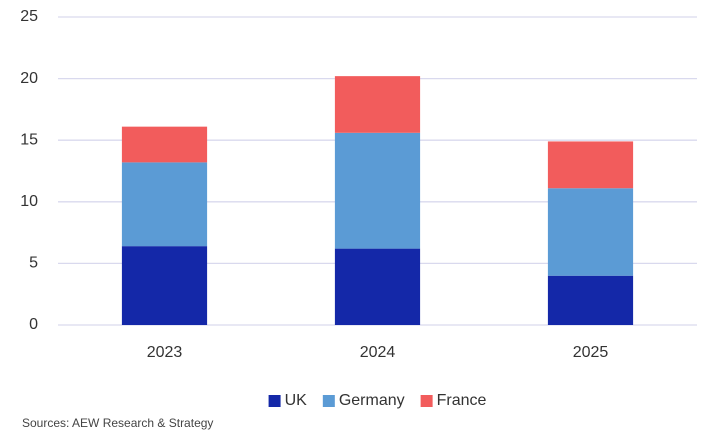 The width and height of the screenshot is (702, 432). What do you see at coordinates (29, 16) in the screenshot?
I see `y-tick-label: 25` at bounding box center [29, 16].